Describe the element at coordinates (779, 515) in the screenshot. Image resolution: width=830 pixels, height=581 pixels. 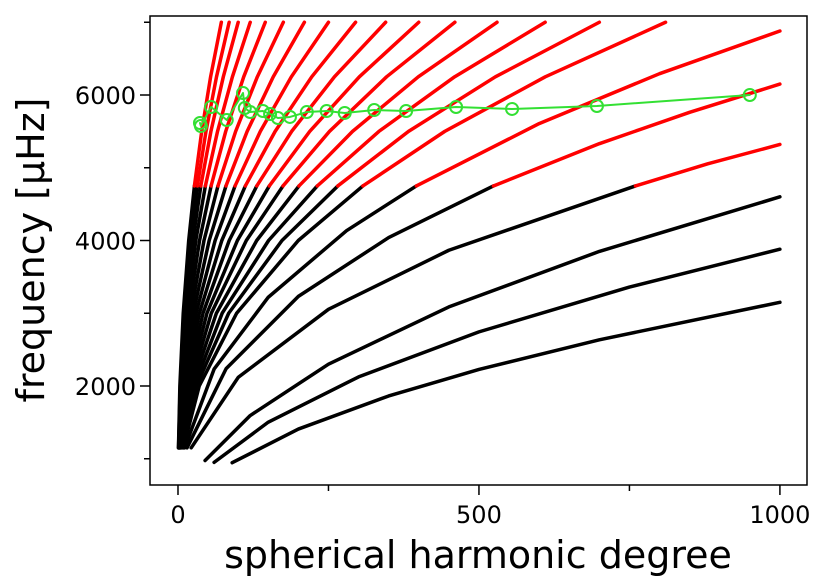
I see `x-tick-label: 1000` at that location.